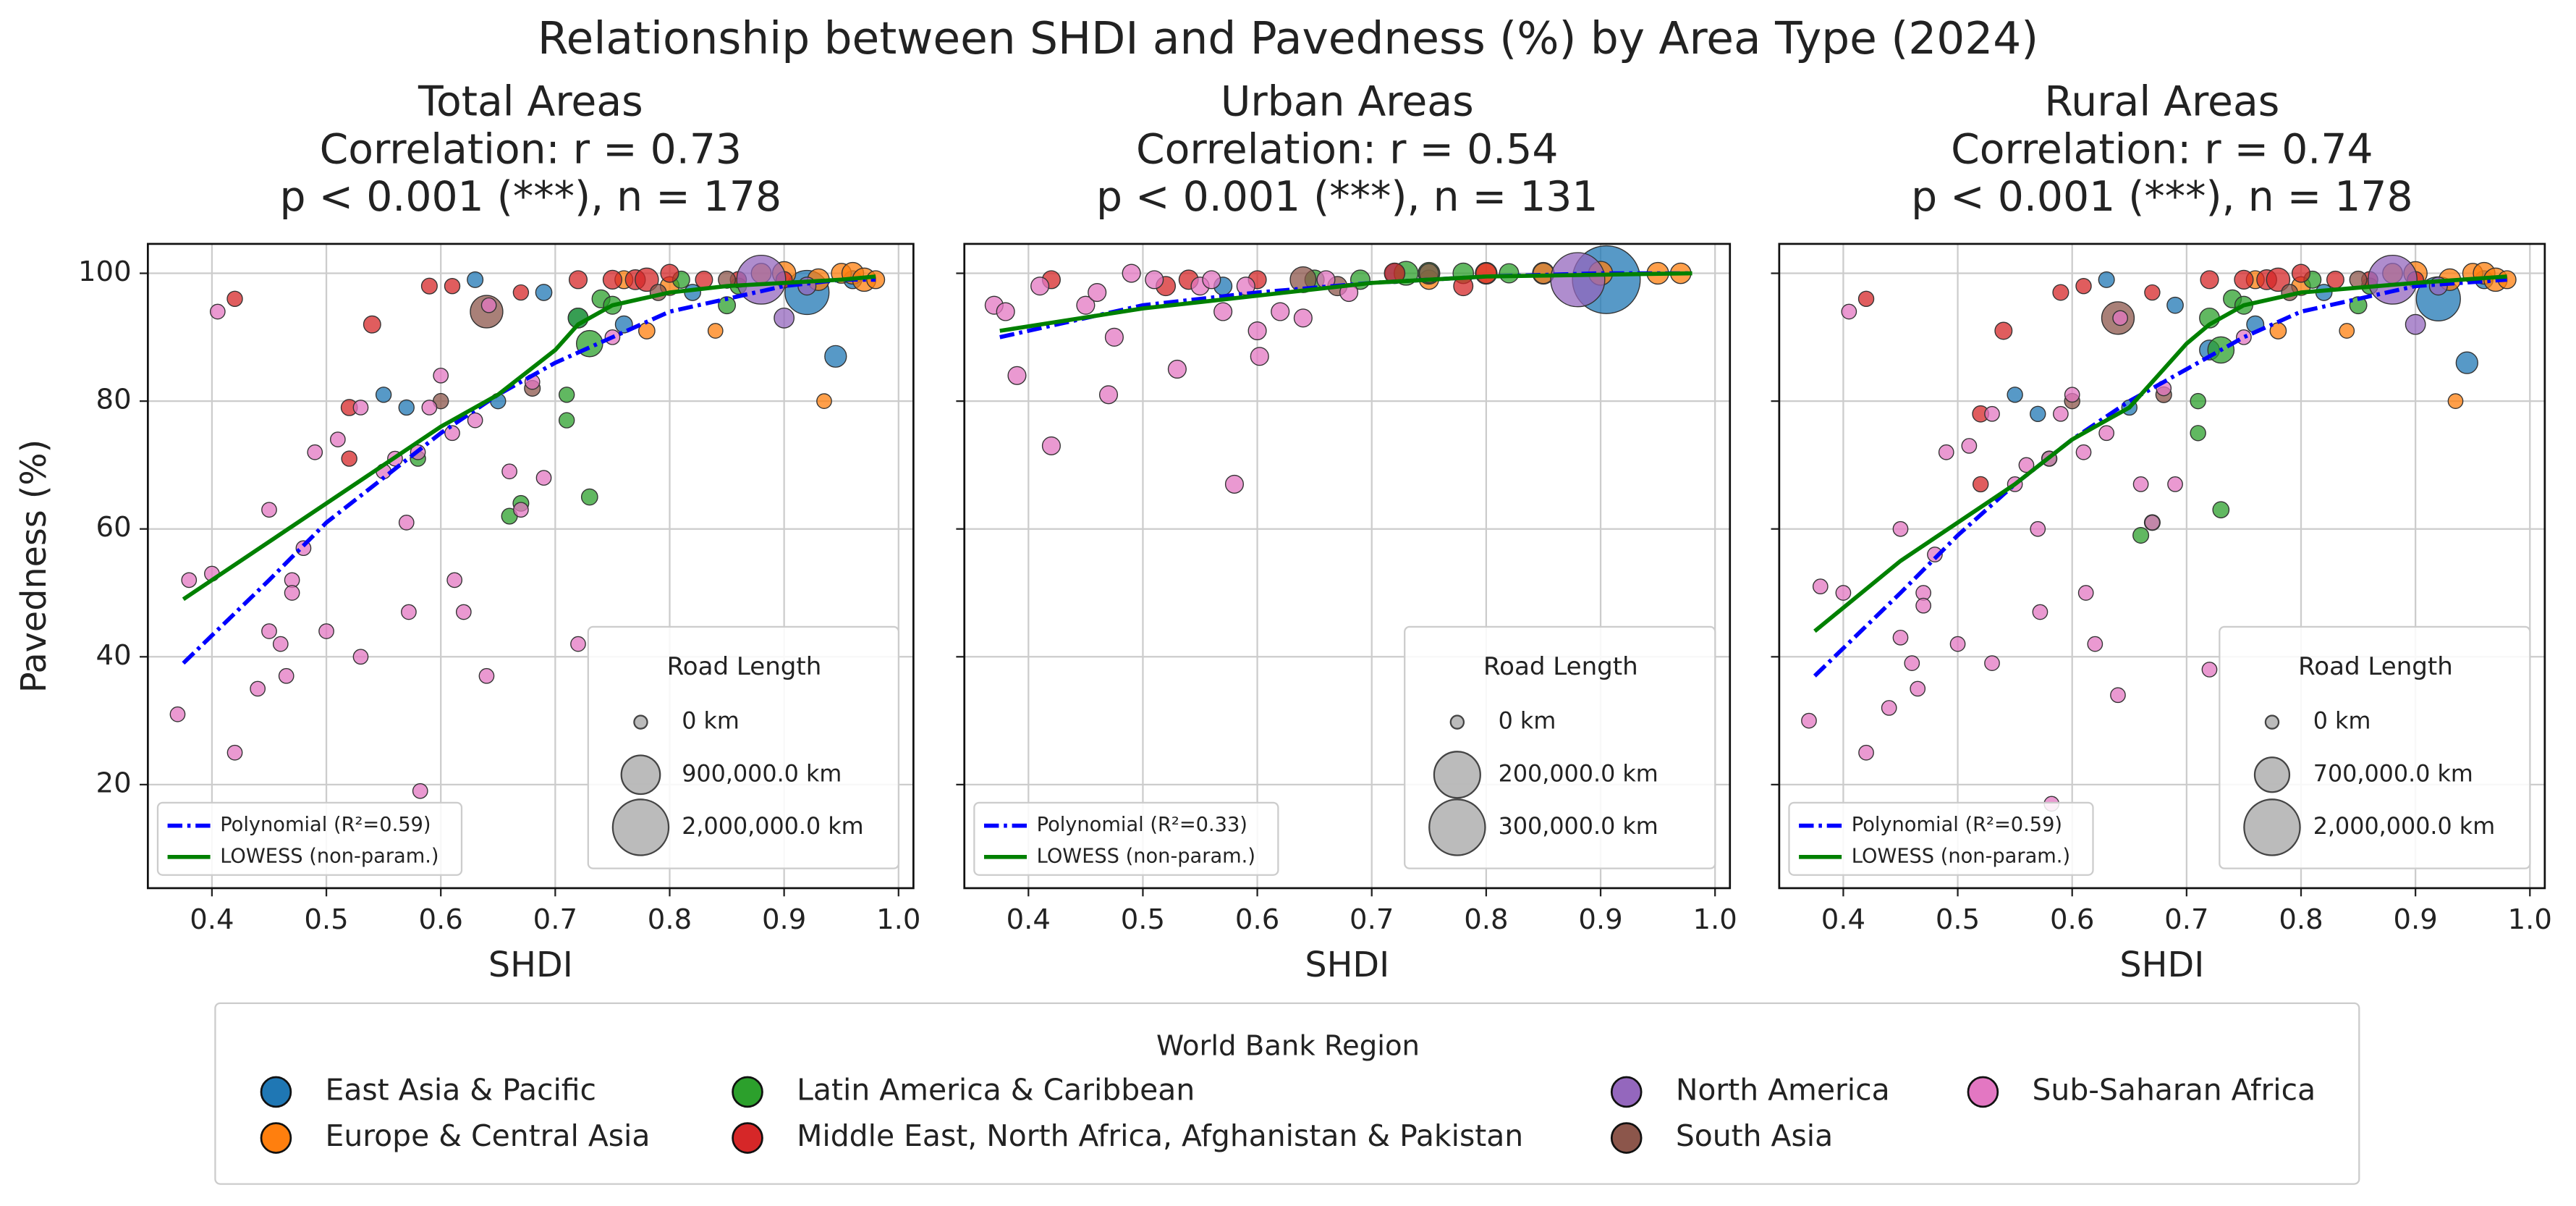 The width and height of the screenshot is (2576, 1206). What do you see at coordinates (1029, 920) in the screenshot?
I see `x-tick-label: 0.4` at bounding box center [1029, 920].